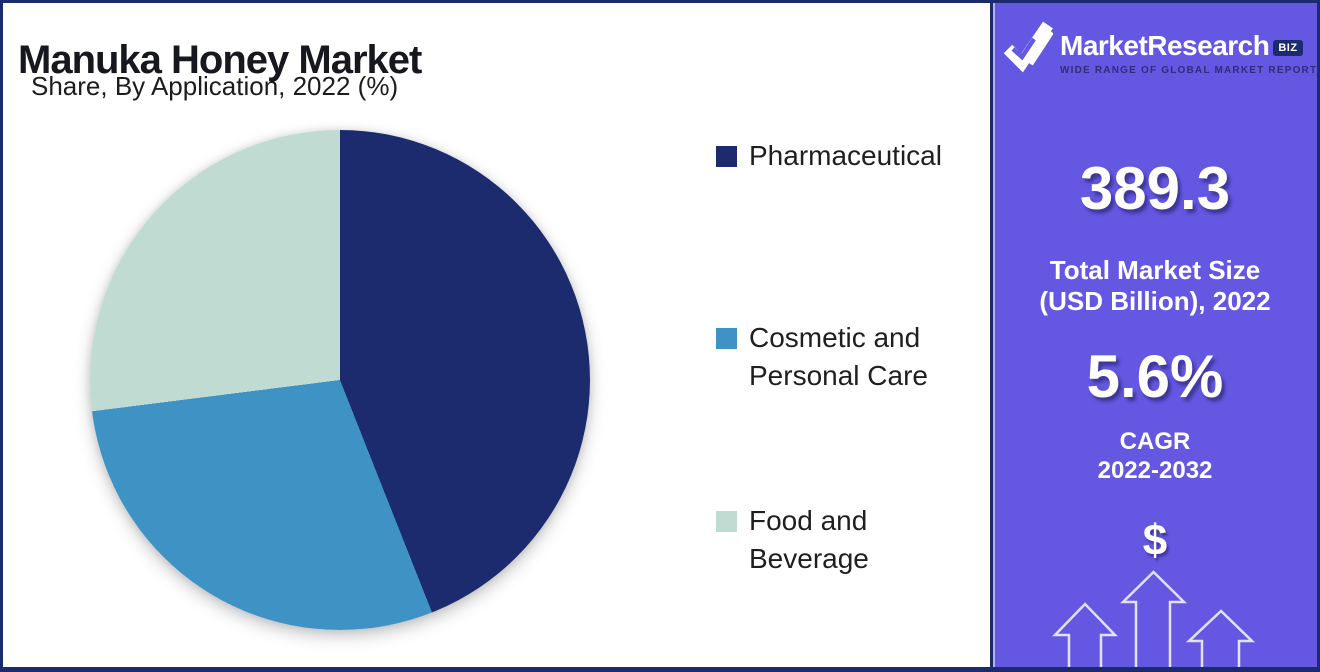 This screenshot has width=1320, height=672. Describe the element at coordinates (1028, 47) in the screenshot. I see `double-check-icon` at that location.